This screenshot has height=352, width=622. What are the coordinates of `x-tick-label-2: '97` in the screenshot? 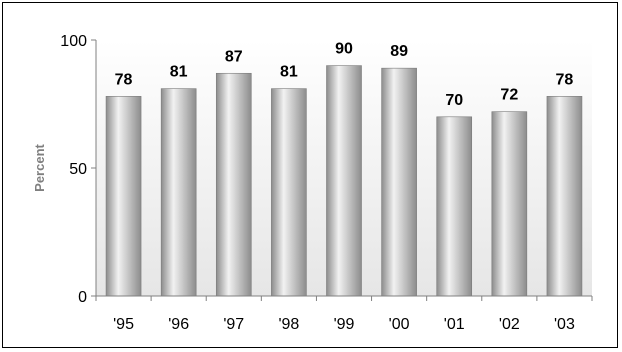 It's located at (233, 324).